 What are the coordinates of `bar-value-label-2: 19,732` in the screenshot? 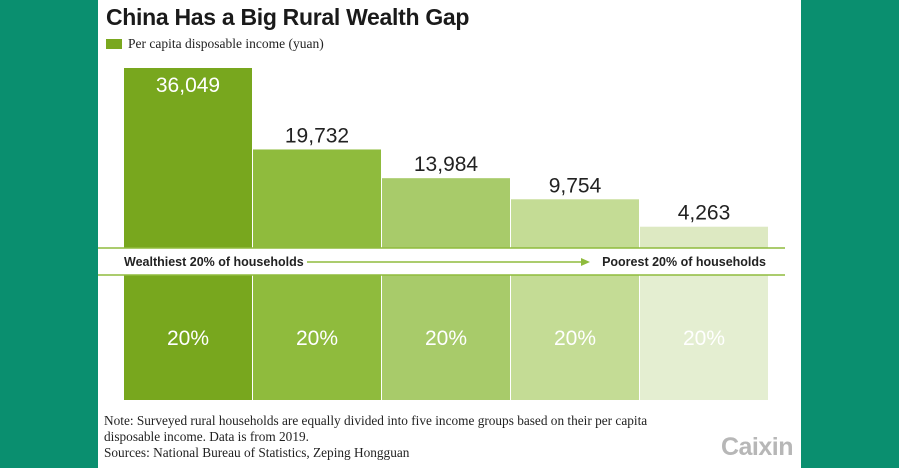 It's located at (317, 135).